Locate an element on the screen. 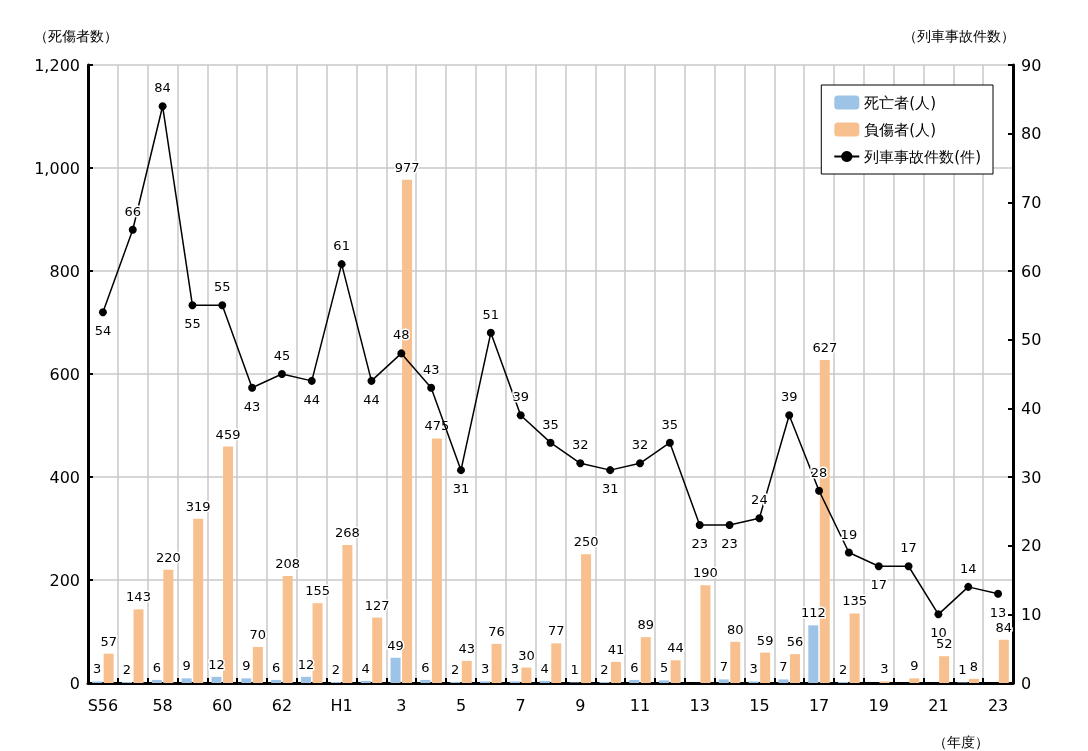  data-label: 112 is located at coordinates (813, 613).